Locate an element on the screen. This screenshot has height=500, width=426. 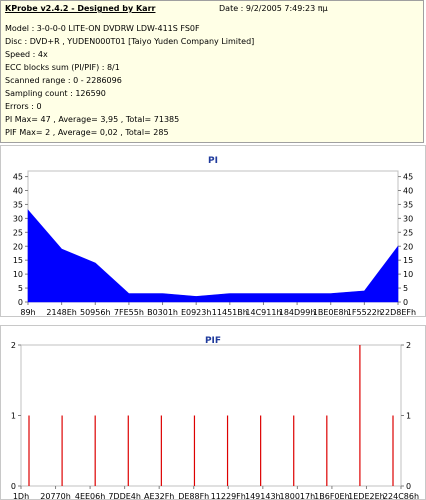
pif-x-tick-label: 149143h is located at coordinates (263, 495).